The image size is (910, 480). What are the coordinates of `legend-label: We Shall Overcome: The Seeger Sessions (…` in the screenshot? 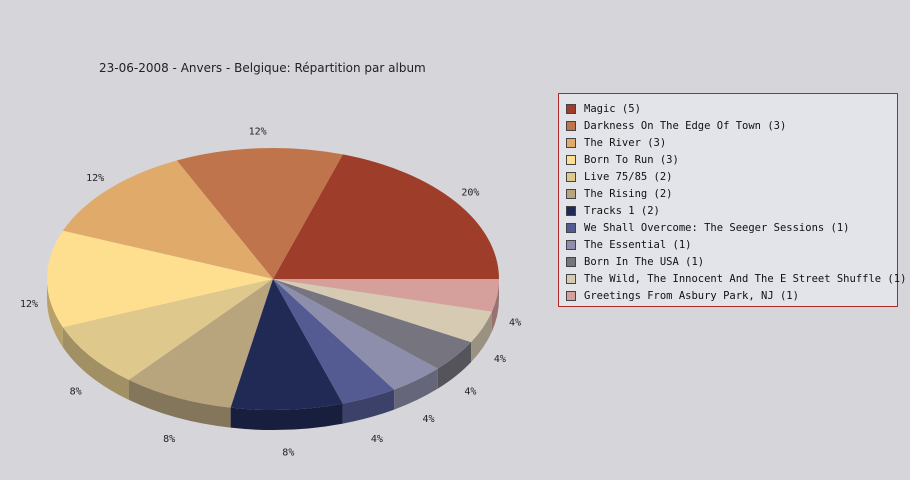 It's located at (717, 227).